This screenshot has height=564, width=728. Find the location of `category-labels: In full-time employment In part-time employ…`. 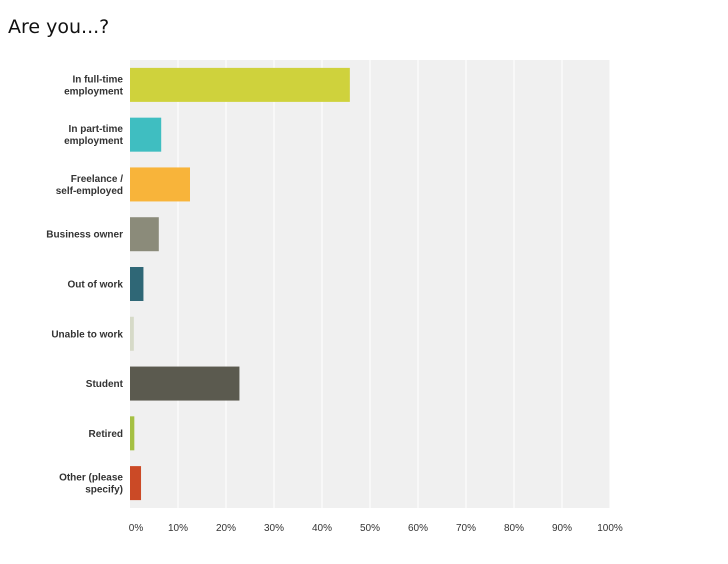

category-labels: In full-time employment In part-time employ… is located at coordinates (84, 284).